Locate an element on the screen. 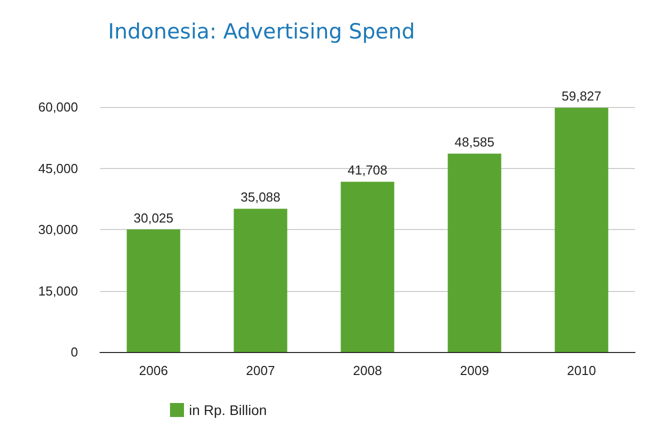 The width and height of the screenshot is (670, 430). data-label: 41,708 is located at coordinates (368, 170).